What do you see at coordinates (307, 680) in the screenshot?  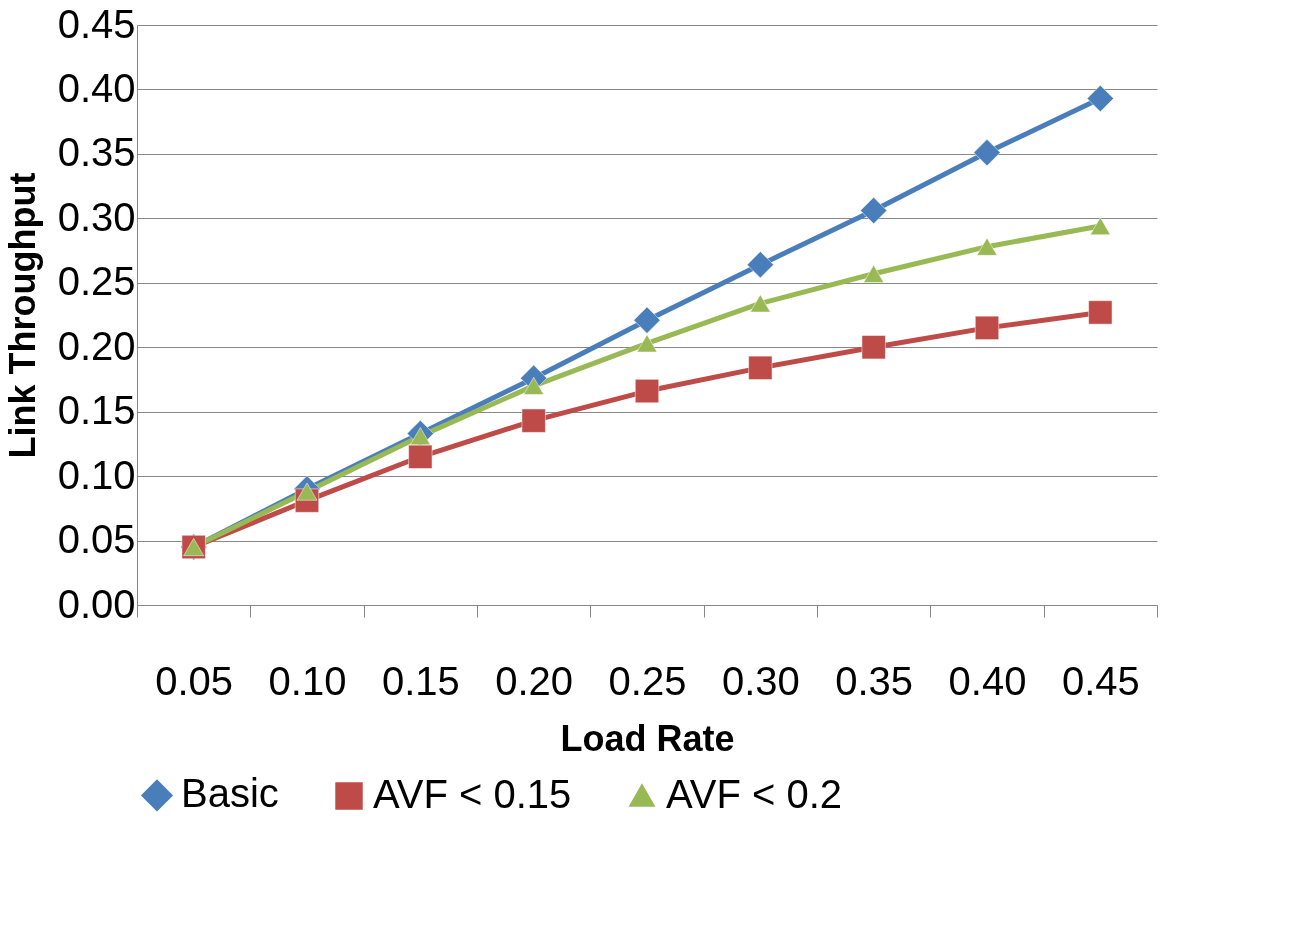 I see `x-tick-label: 0.10` at bounding box center [307, 680].